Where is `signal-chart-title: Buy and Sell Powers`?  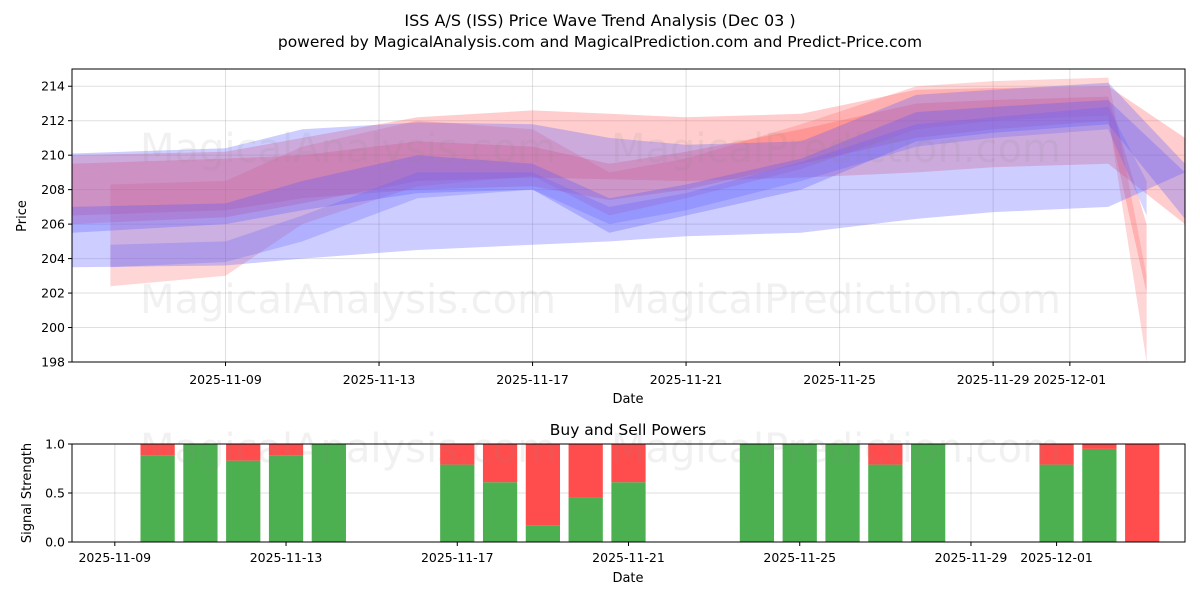 signal-chart-title: Buy and Sell Powers is located at coordinates (628, 430).